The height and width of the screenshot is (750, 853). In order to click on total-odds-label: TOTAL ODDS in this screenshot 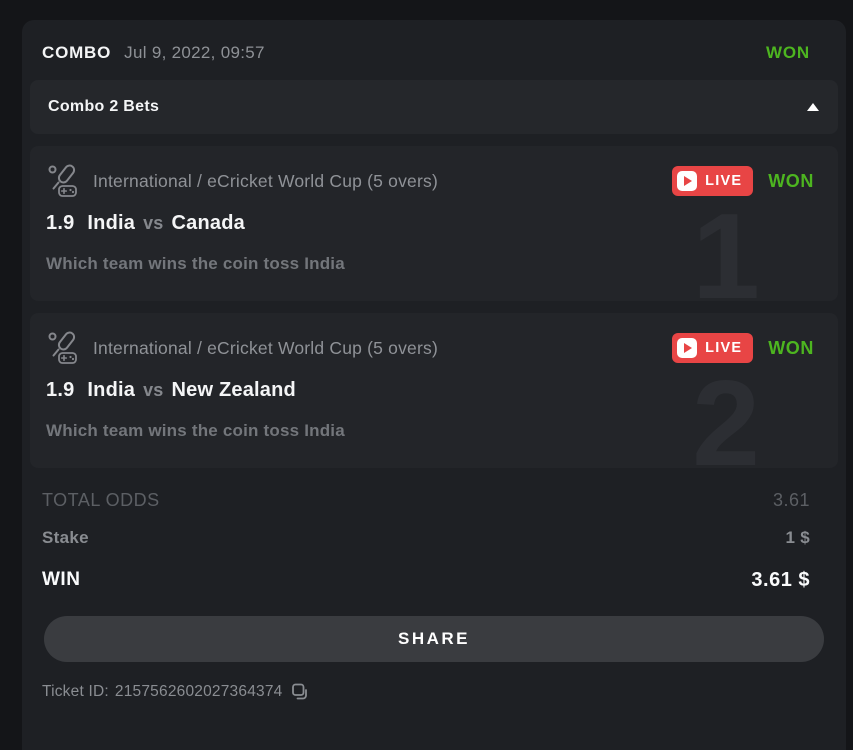, I will do `click(101, 499)`.